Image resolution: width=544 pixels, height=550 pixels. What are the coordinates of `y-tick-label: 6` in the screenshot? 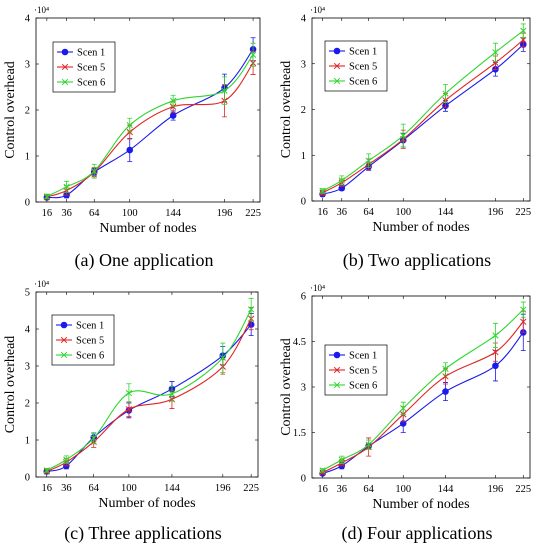 It's located at (303, 297).